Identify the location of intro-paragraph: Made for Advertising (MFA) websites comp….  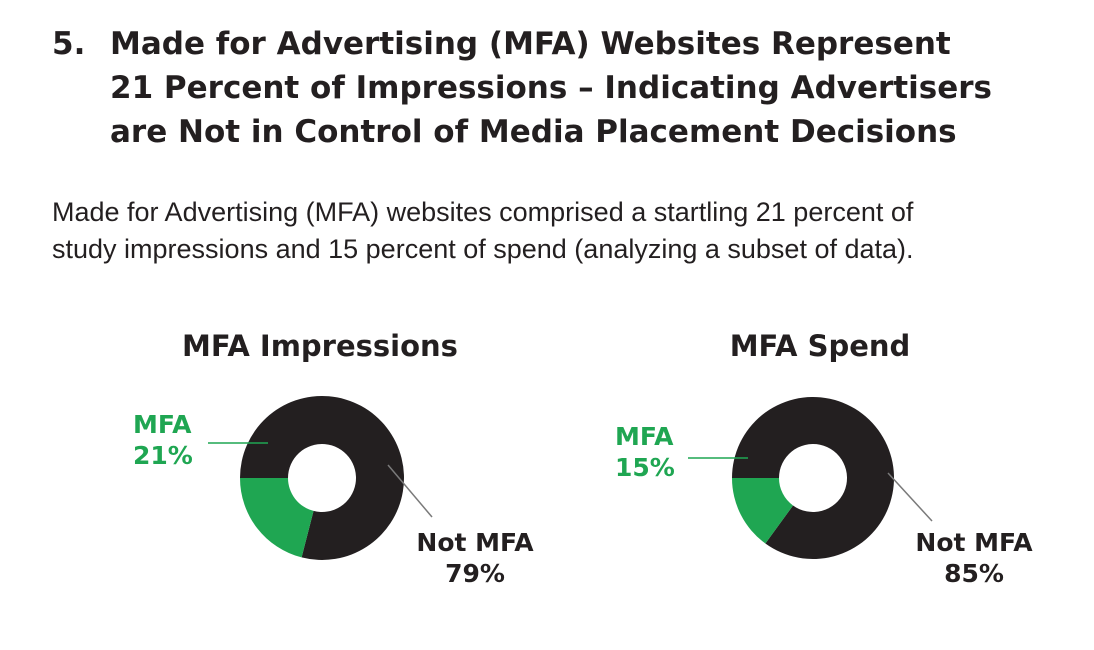
(483, 230).